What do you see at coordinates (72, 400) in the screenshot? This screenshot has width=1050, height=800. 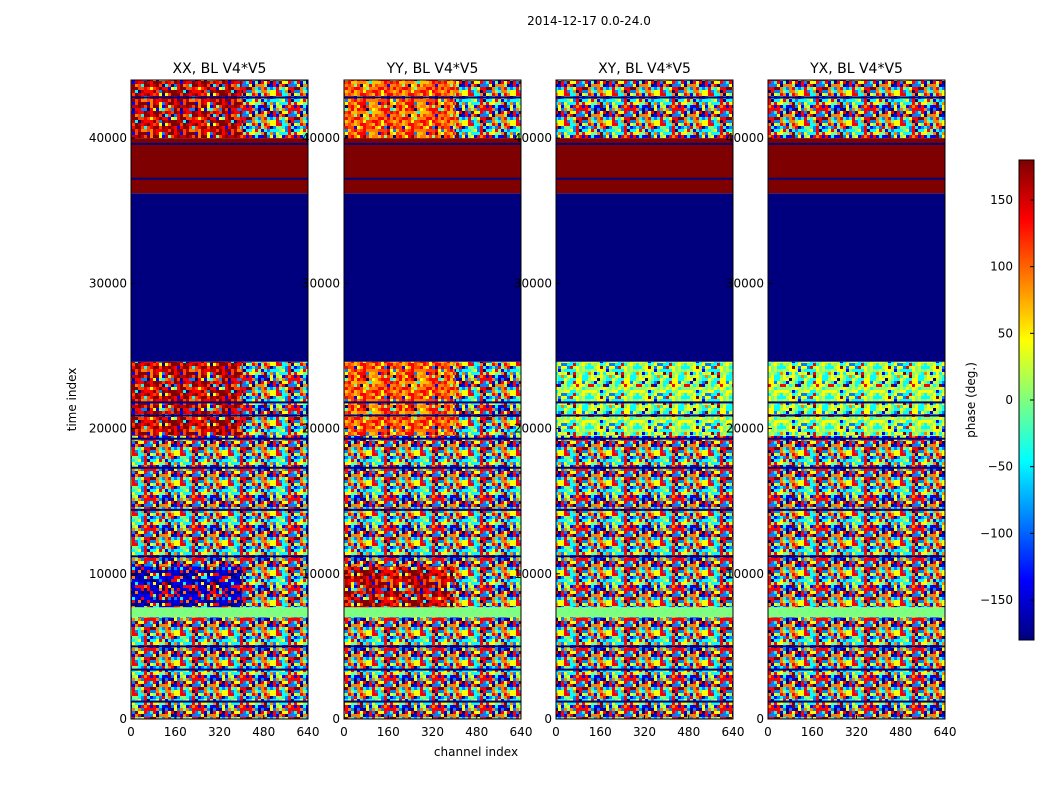 I see `y-axis-label: time index` at bounding box center [72, 400].